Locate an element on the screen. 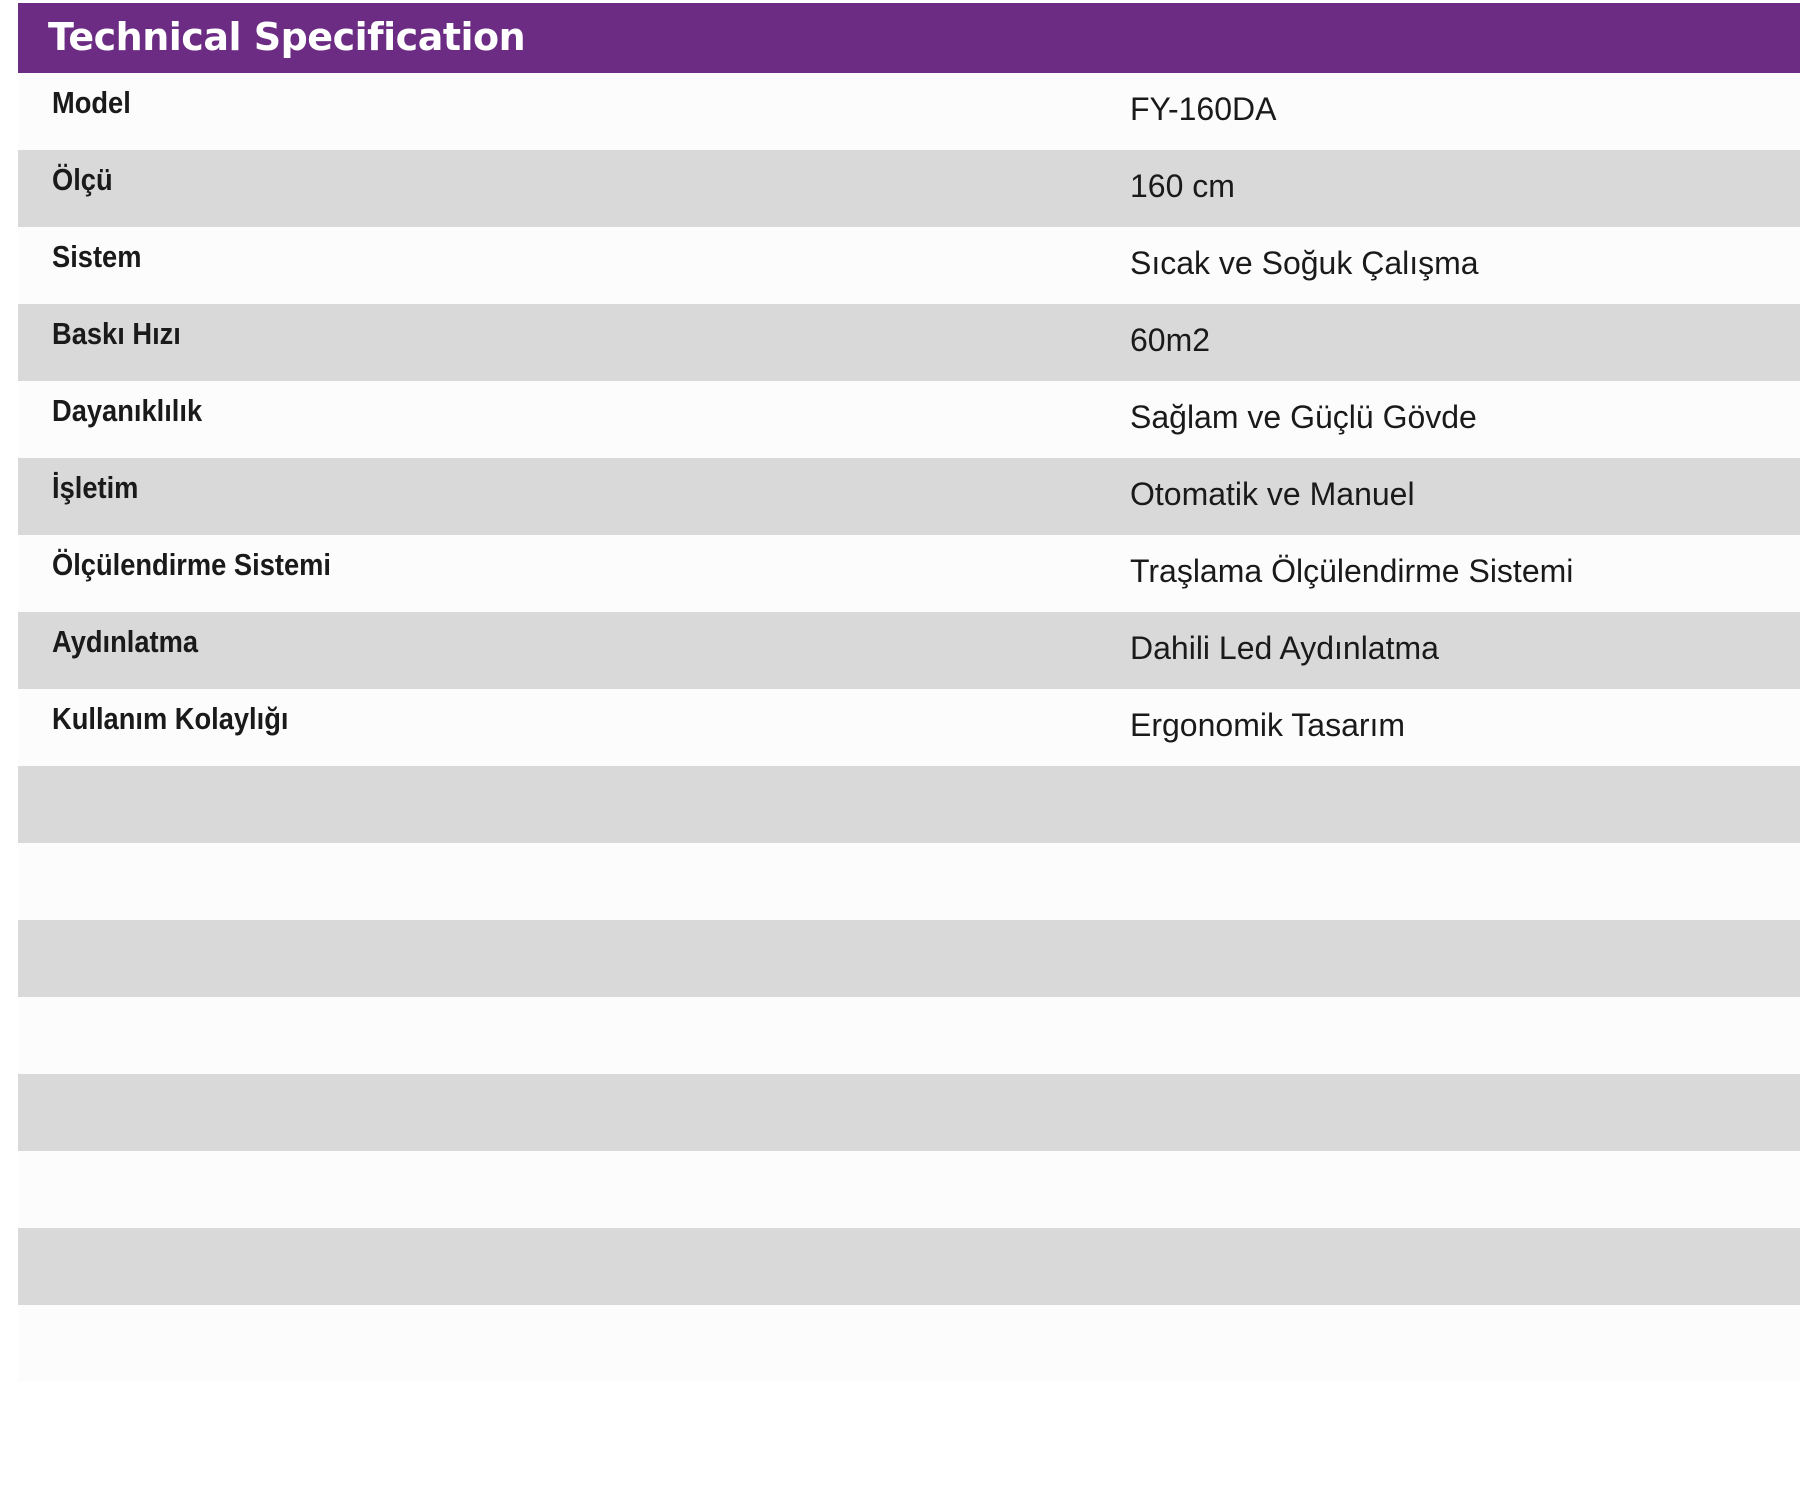 The width and height of the screenshot is (1800, 1486). spec-value: 60m2 is located at coordinates (1170, 340).